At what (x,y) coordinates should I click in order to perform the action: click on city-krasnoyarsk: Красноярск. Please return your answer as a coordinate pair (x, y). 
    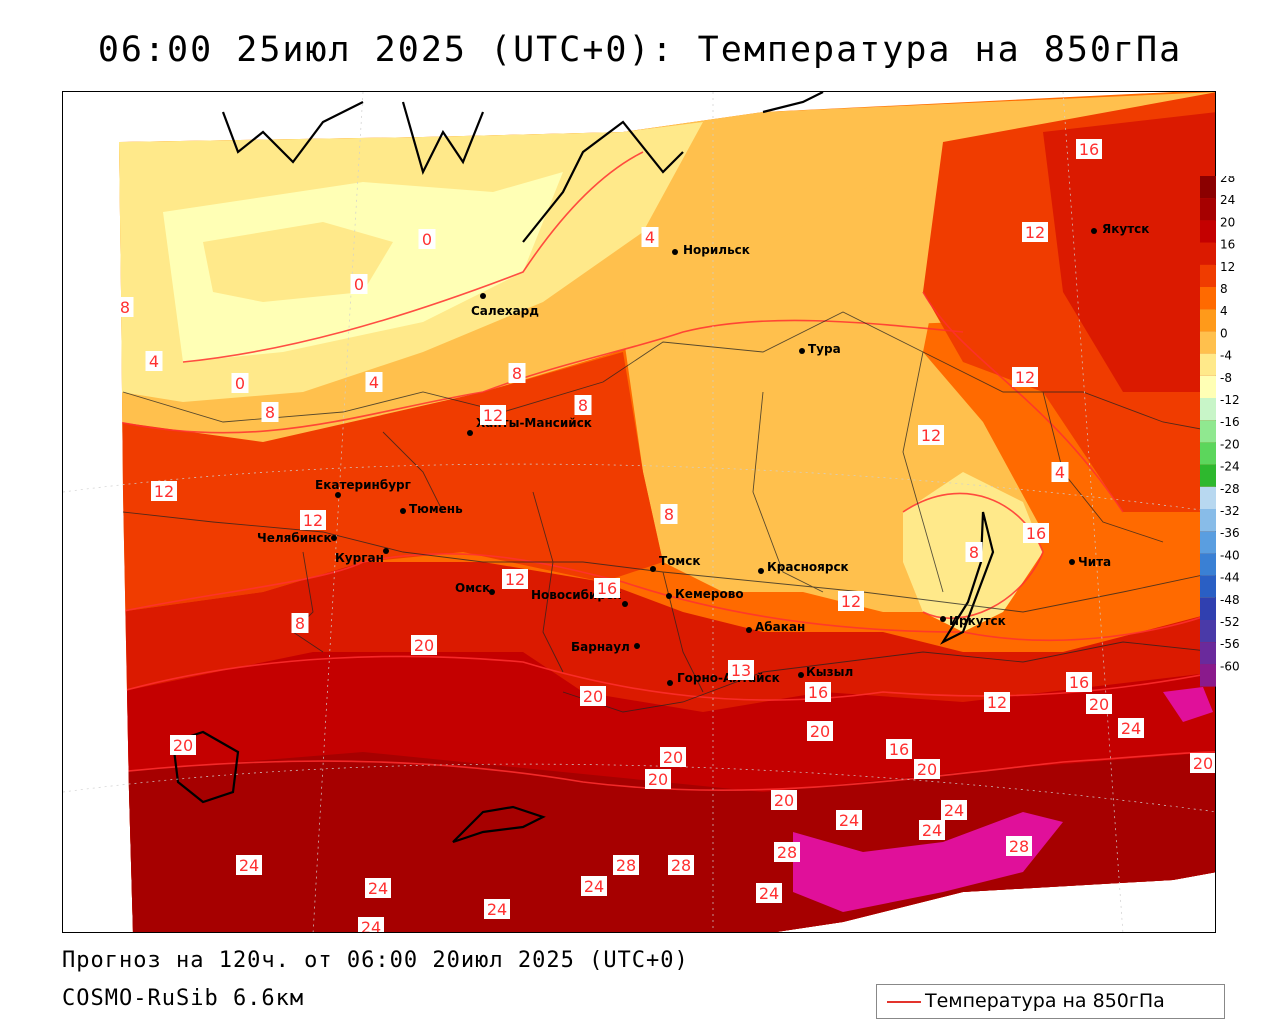
    Looking at the image, I should click on (803, 567).